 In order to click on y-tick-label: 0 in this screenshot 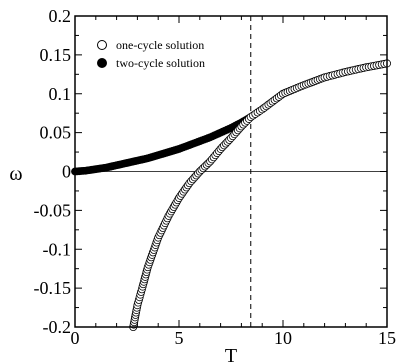, I will do `click(66, 172)`.